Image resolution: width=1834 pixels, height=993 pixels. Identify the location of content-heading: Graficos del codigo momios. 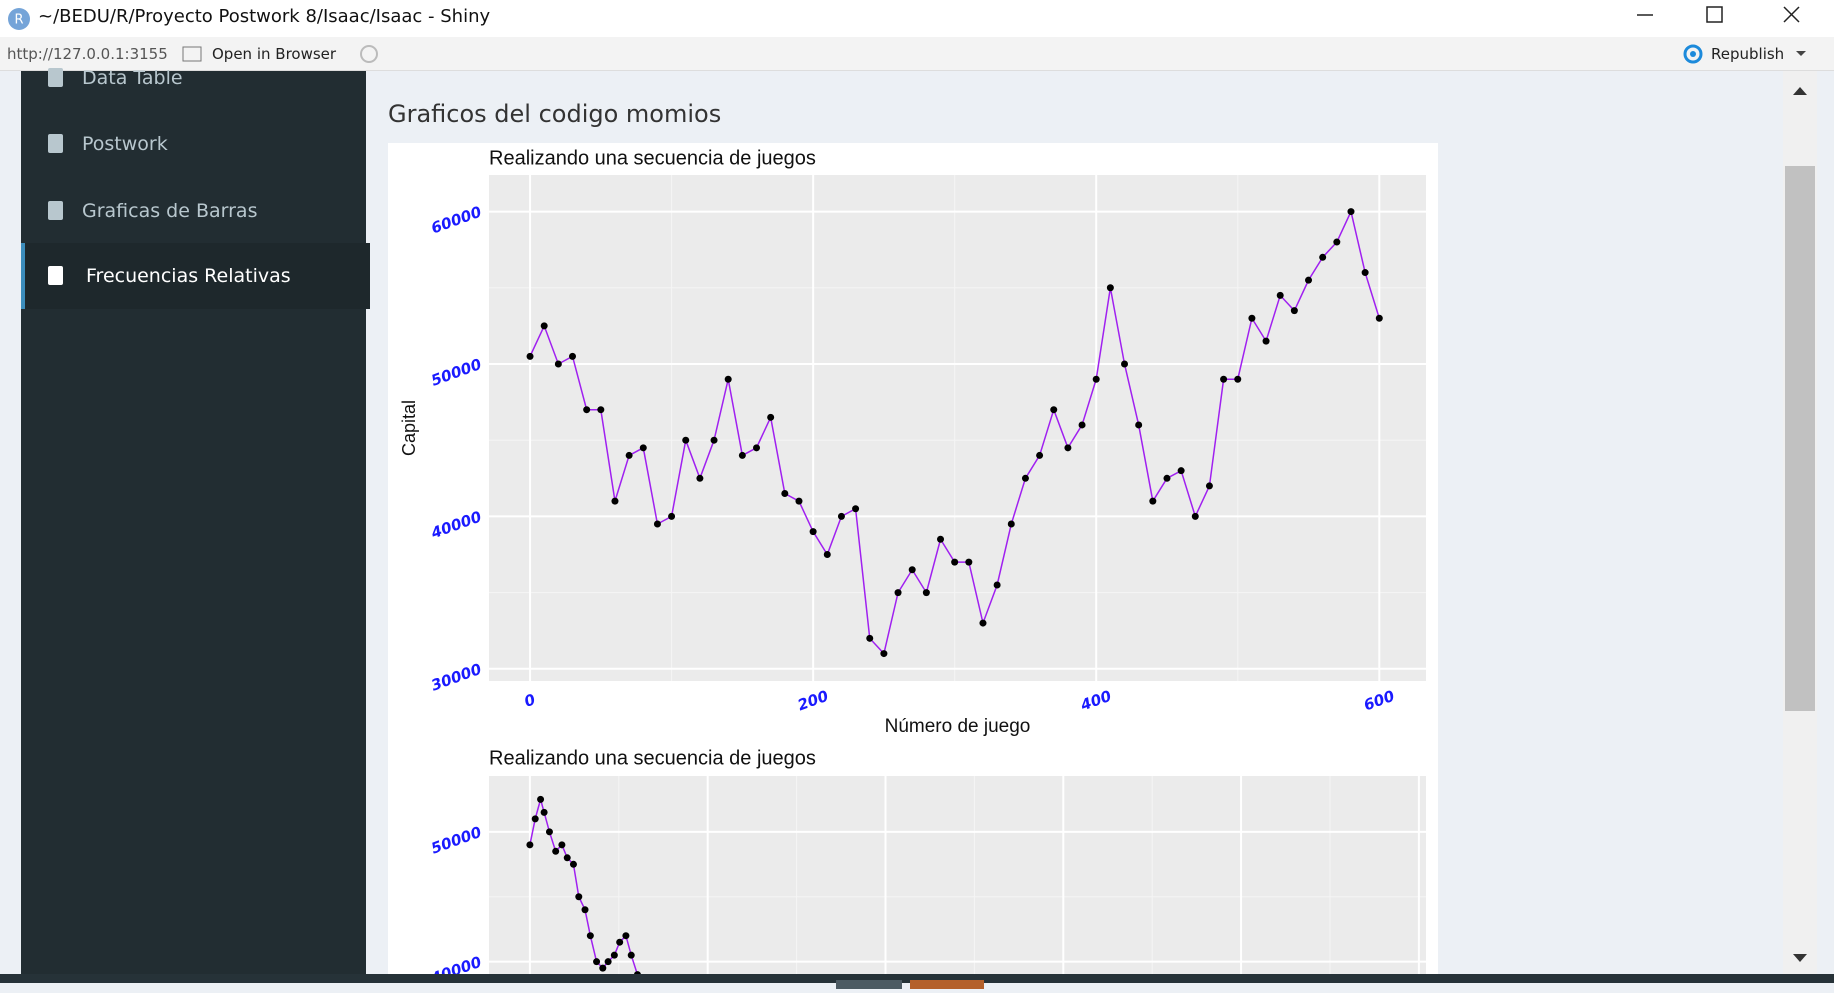
(555, 114).